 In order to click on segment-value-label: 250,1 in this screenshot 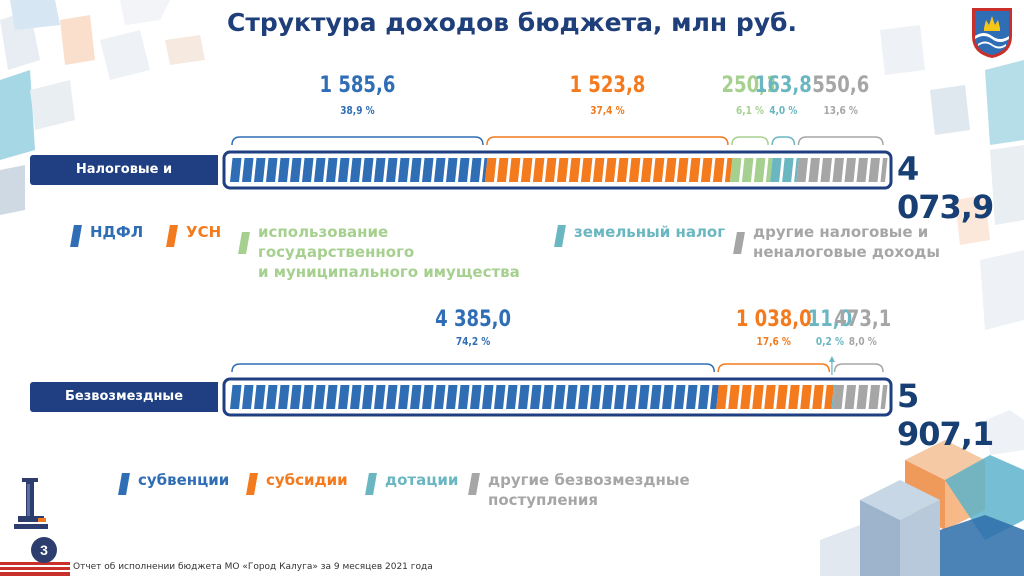, I will do `click(750, 84)`.